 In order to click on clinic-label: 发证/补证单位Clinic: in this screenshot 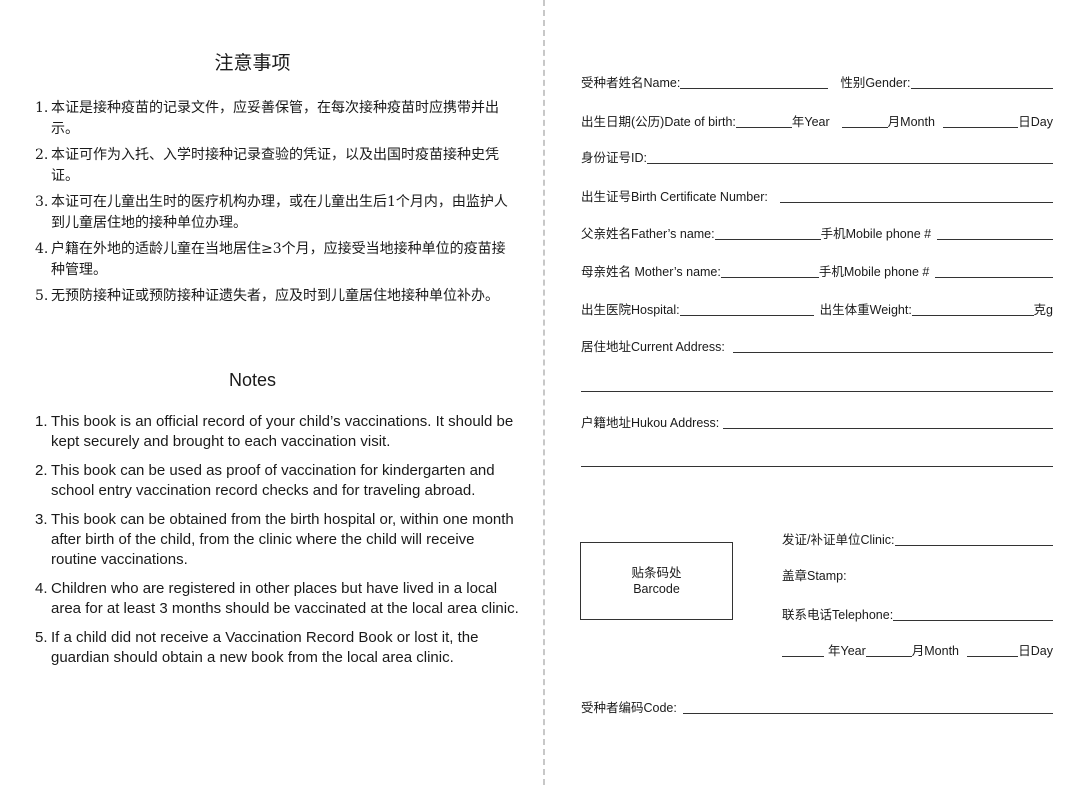, I will do `click(838, 540)`.